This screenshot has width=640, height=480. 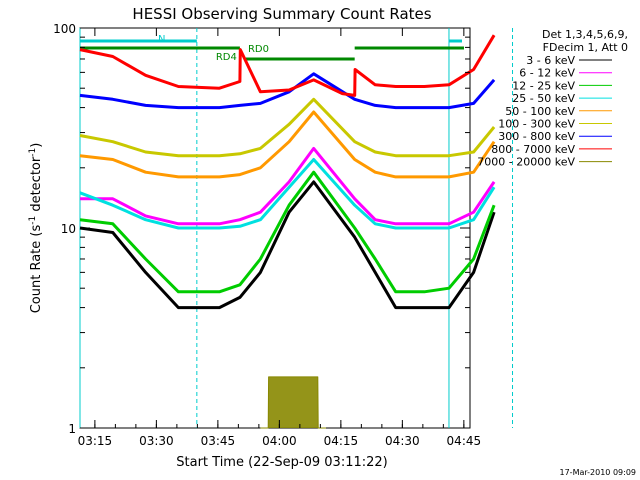 What do you see at coordinates (36, 145) in the screenshot?
I see `y-axis-label-close: )` at bounding box center [36, 145].